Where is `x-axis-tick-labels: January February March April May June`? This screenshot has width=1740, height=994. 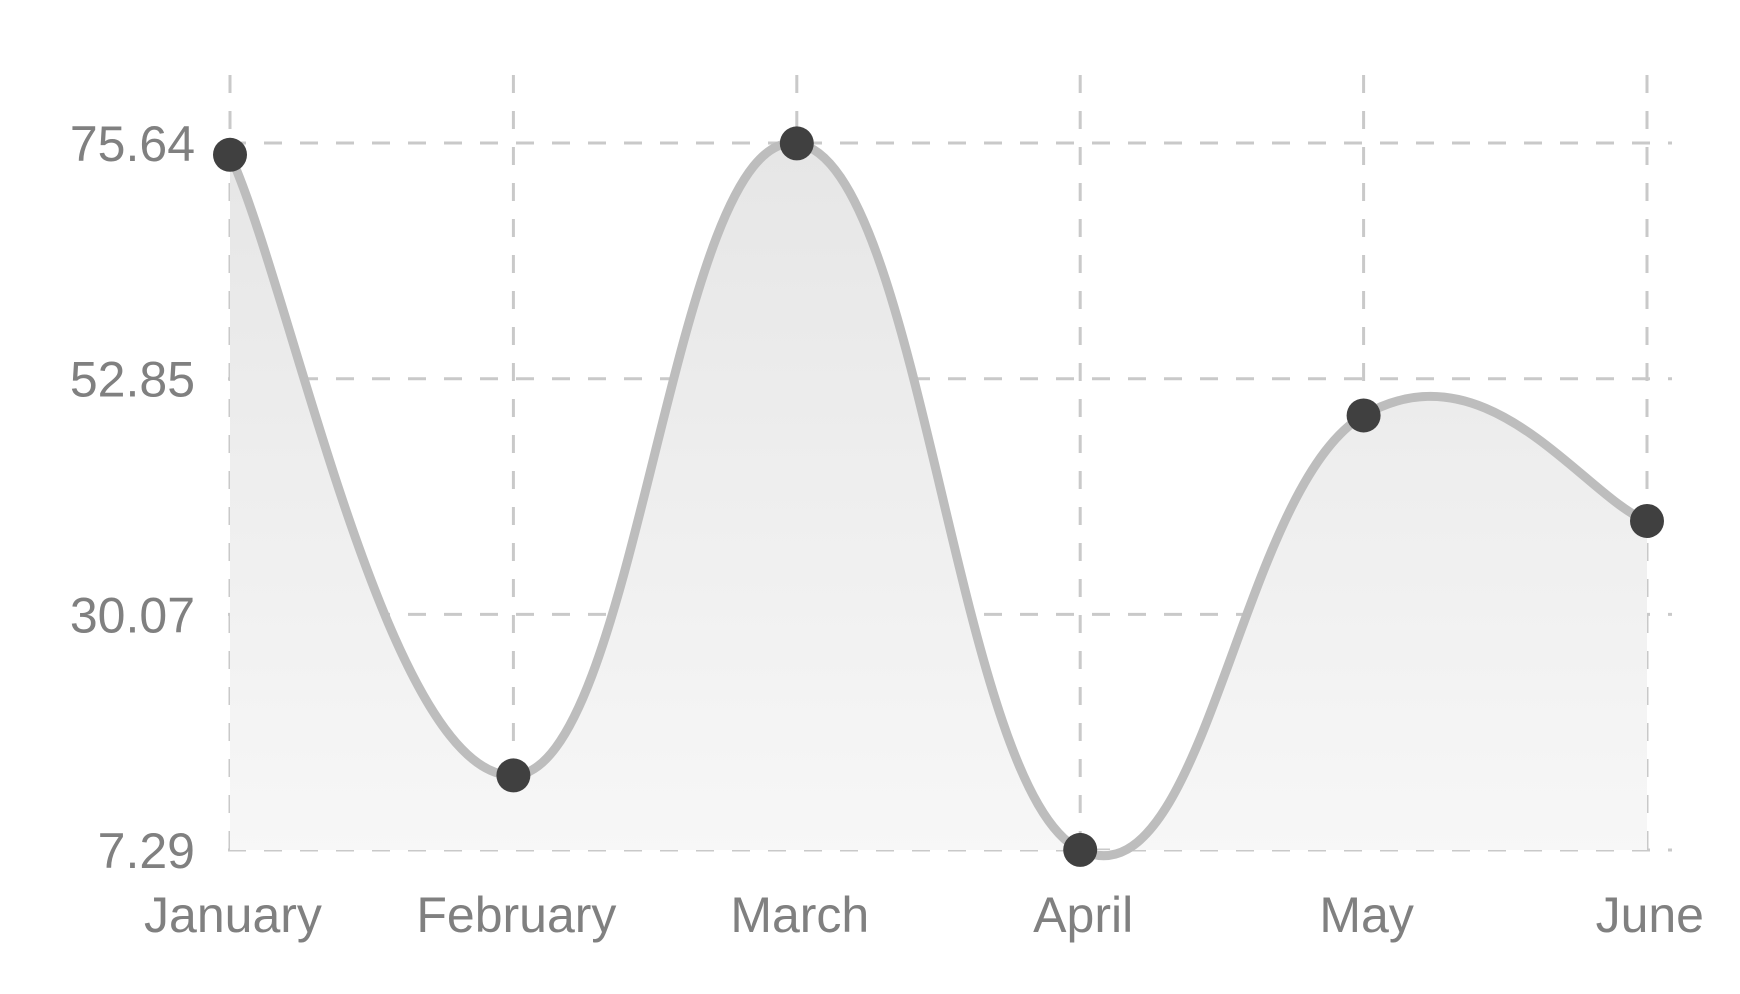 x-axis-tick-labels: January February March April May June is located at coordinates (924, 915).